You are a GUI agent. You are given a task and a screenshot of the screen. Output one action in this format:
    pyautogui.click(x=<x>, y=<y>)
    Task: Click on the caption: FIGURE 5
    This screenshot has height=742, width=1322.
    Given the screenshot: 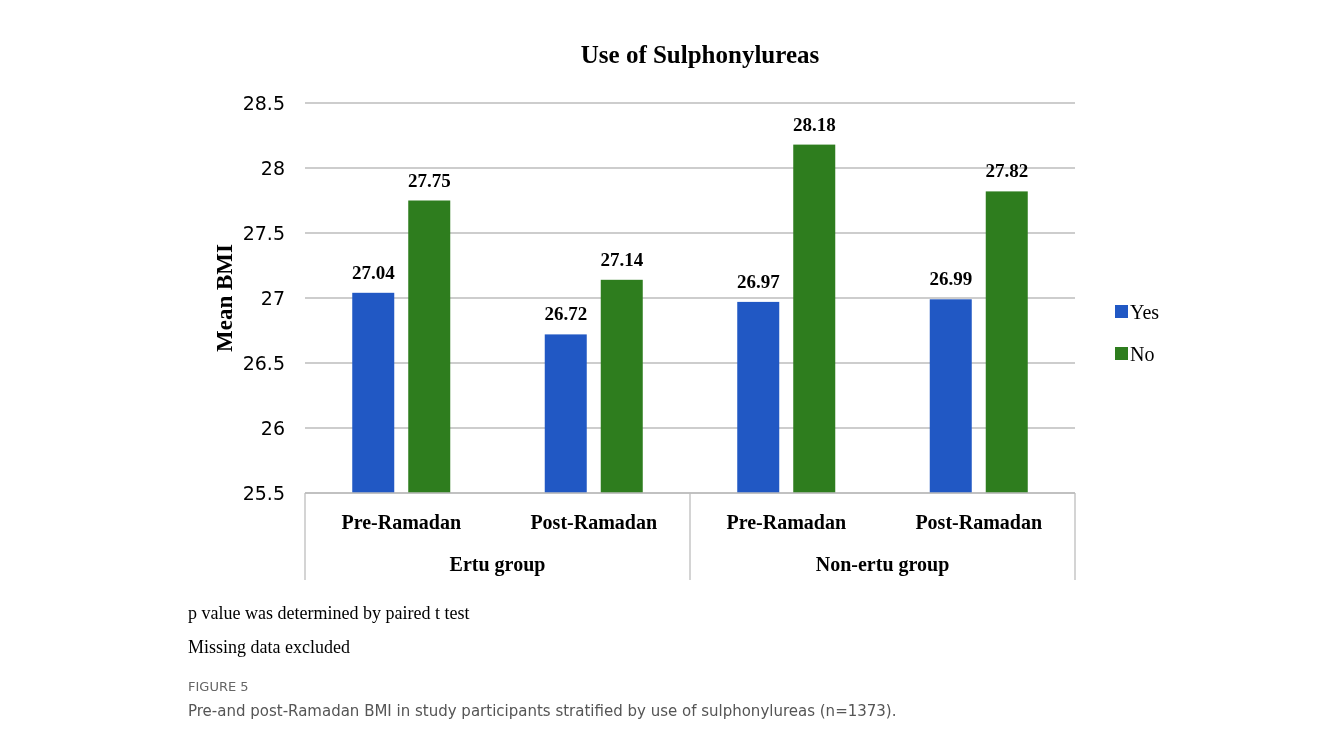 What is the action you would take?
    pyautogui.click(x=218, y=686)
    